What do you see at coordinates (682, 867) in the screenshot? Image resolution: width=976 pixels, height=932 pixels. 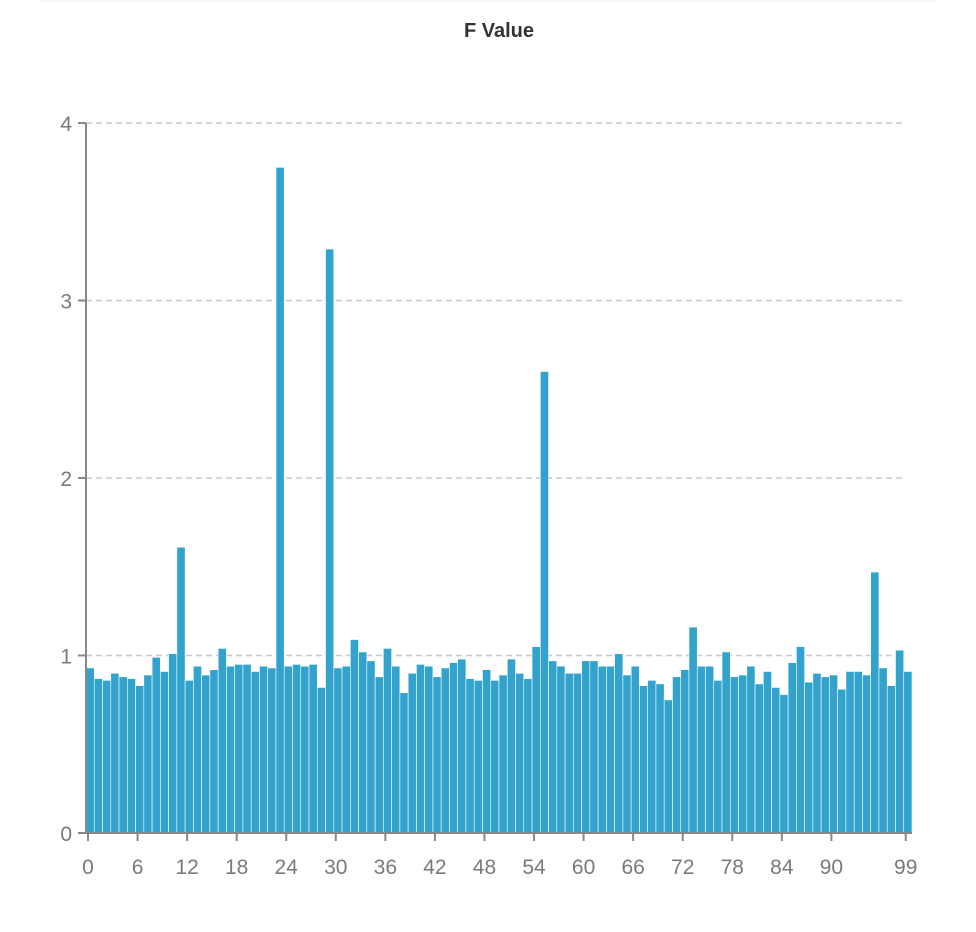 I see `x-tick-label-72: 72` at bounding box center [682, 867].